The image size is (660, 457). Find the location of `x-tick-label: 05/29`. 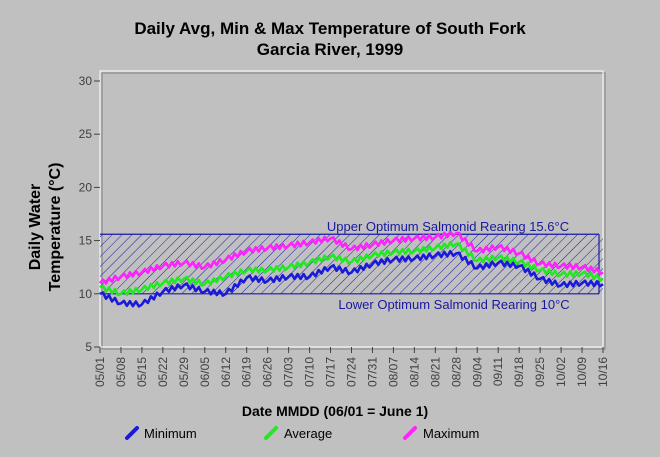

x-tick-label: 05/29 is located at coordinates (184, 372).